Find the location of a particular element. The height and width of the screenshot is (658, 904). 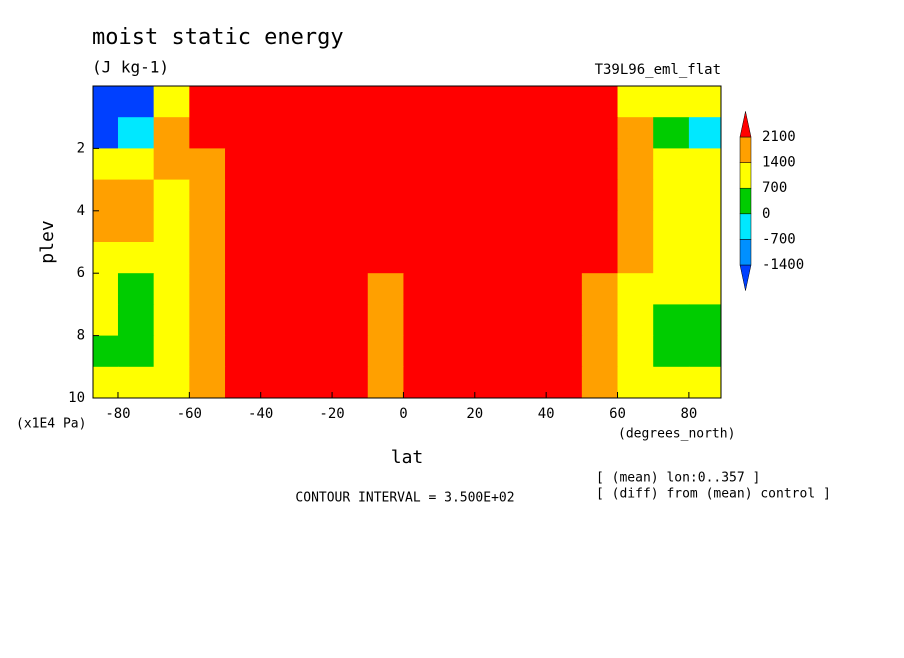

x-tick-label: -20 is located at coordinates (331, 414).